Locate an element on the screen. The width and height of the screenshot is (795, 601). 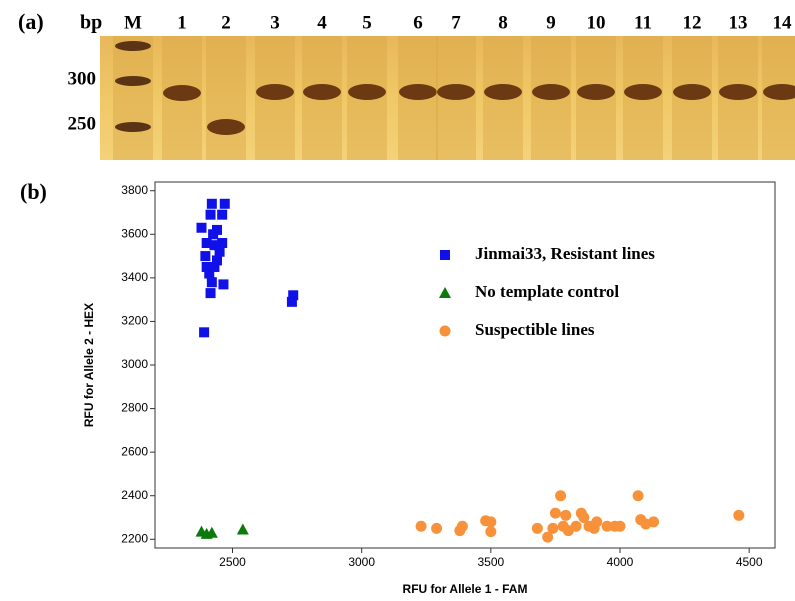
y-tick-label: 2400 is located at coordinates (134, 495).